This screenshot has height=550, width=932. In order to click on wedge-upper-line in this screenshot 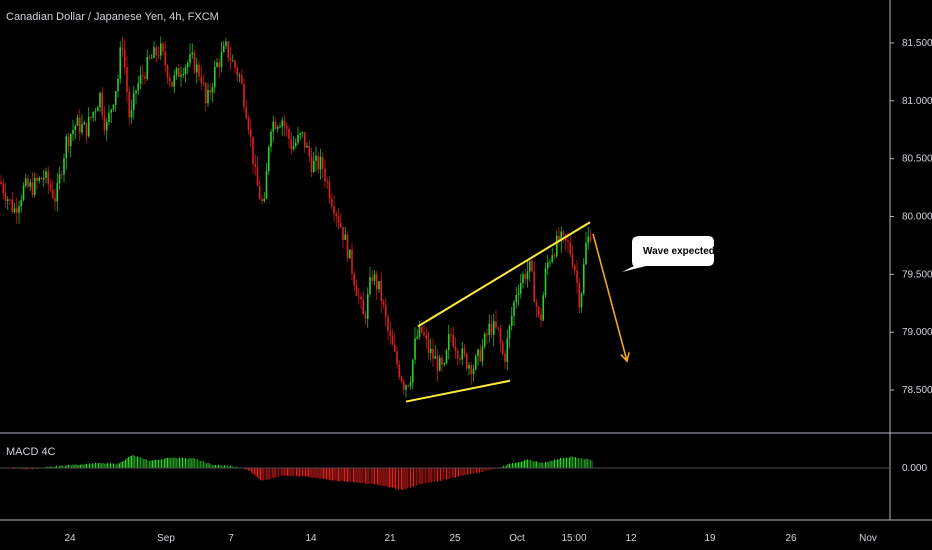, I will do `click(504, 274)`.